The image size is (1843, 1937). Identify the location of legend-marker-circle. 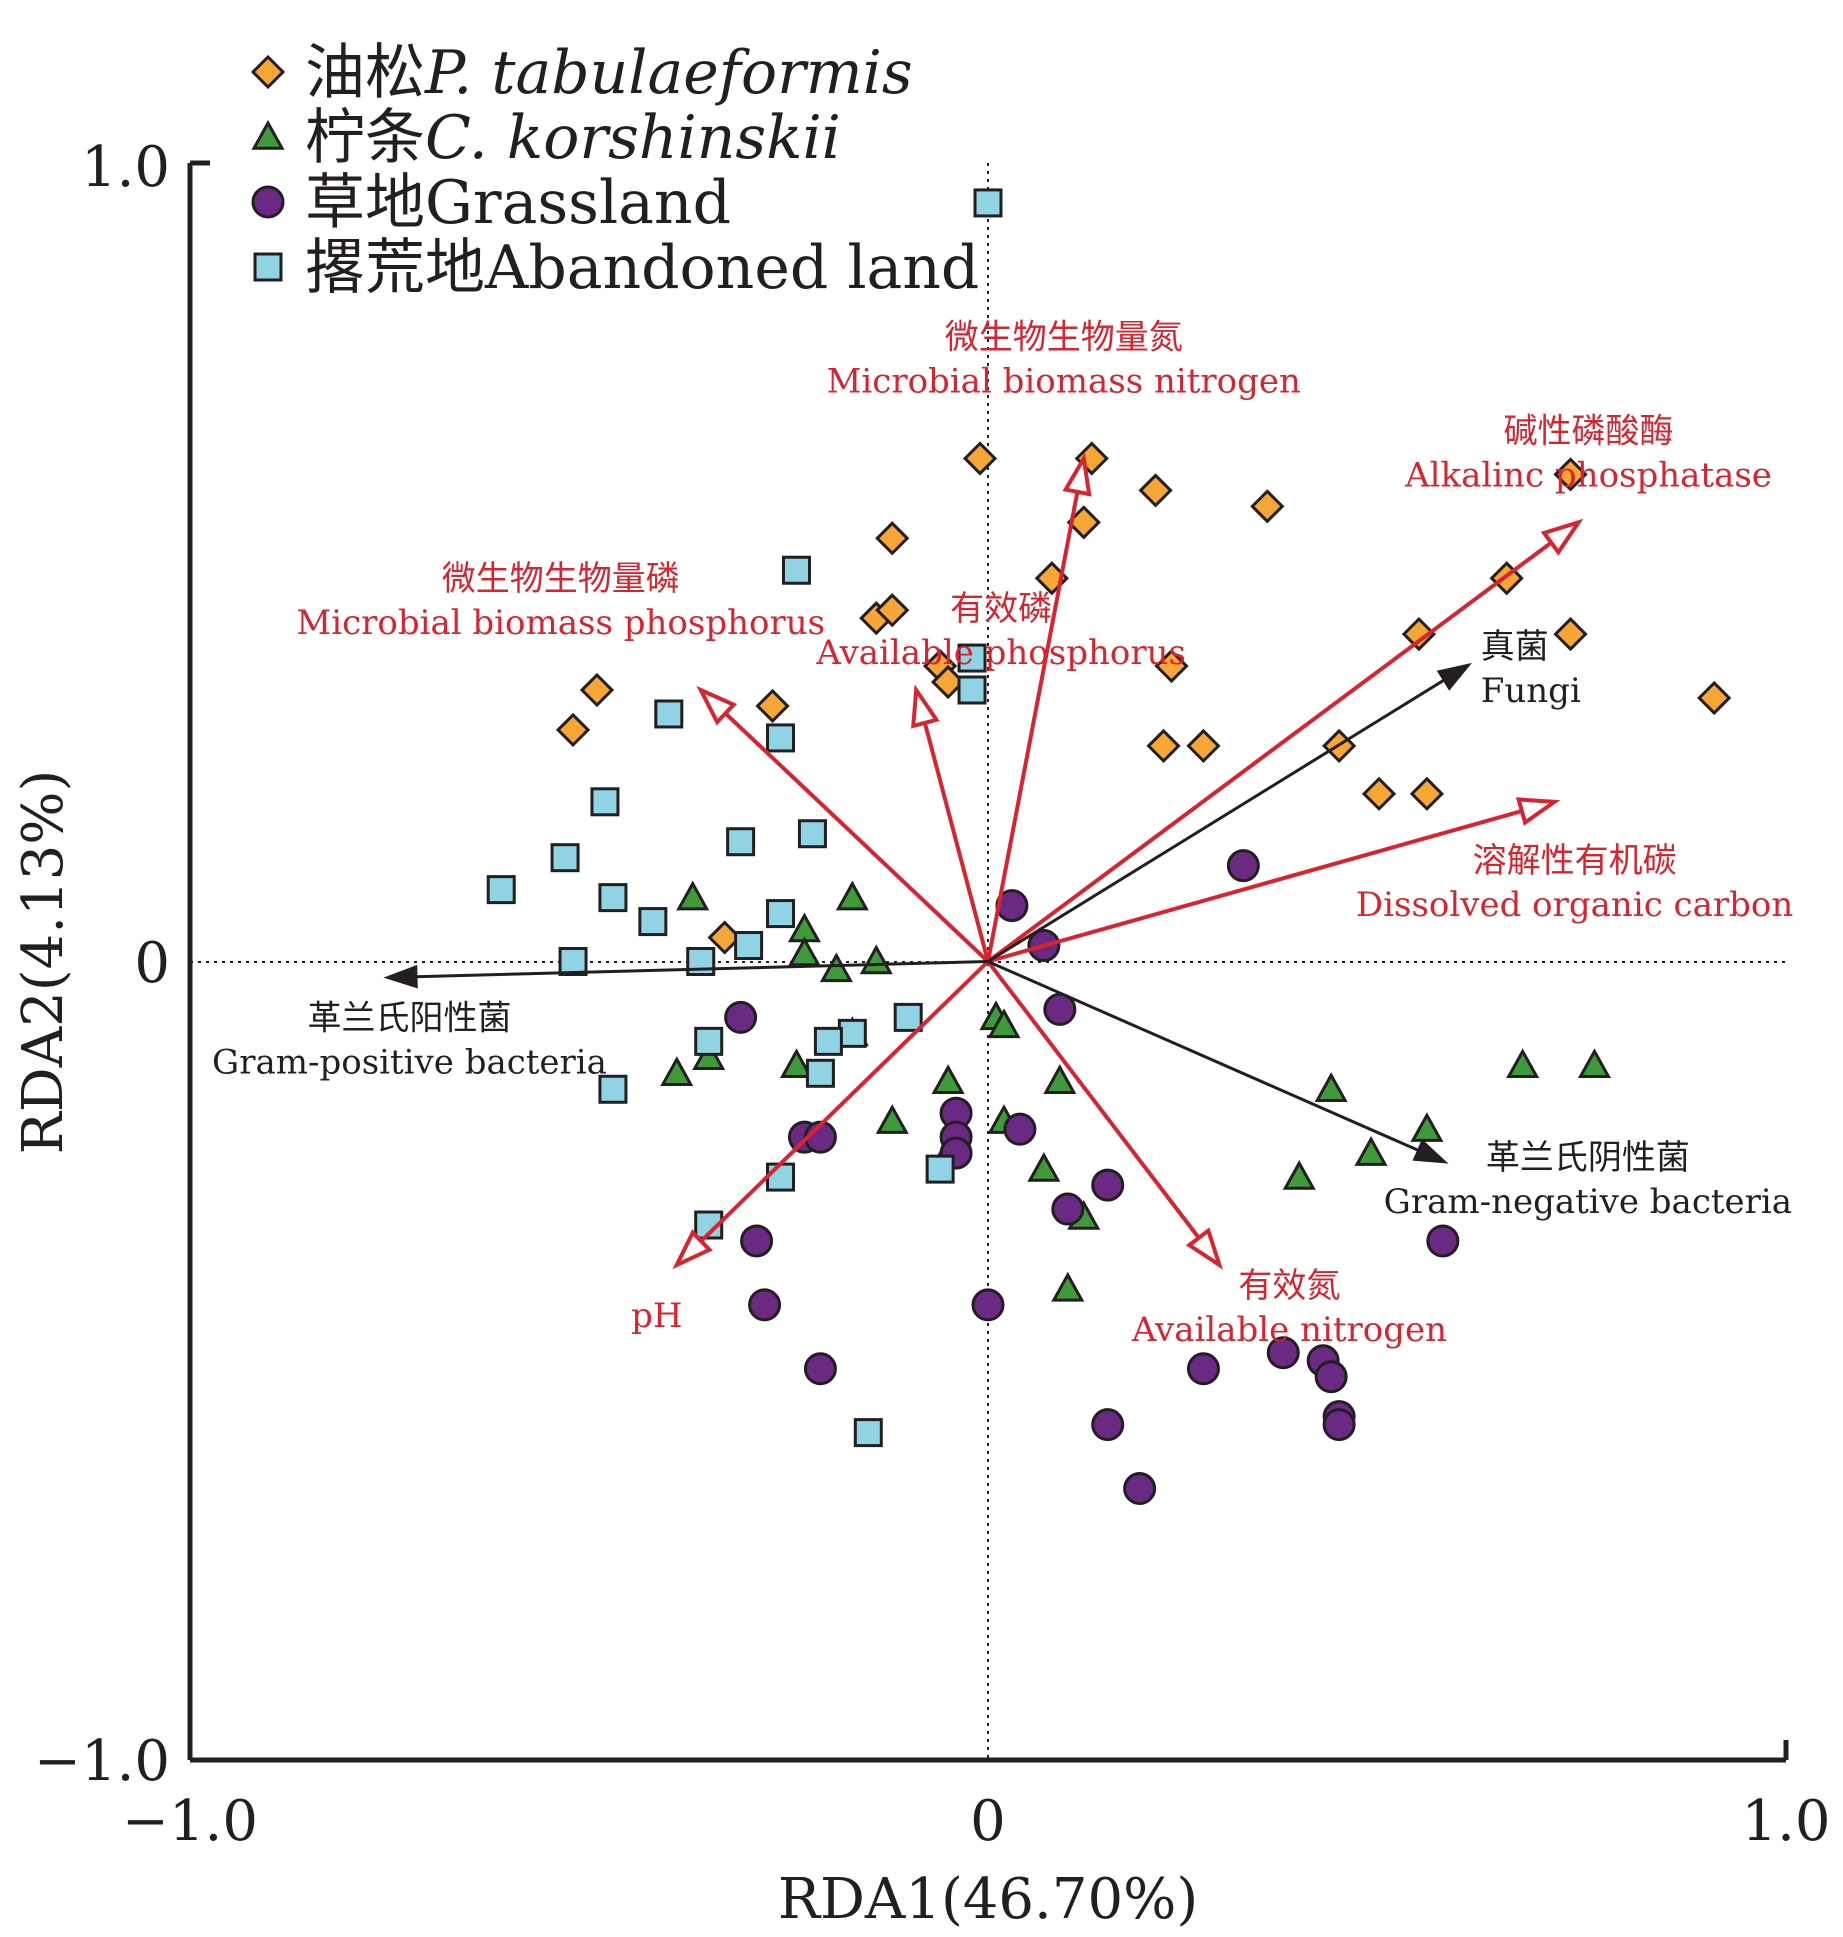
(268, 202).